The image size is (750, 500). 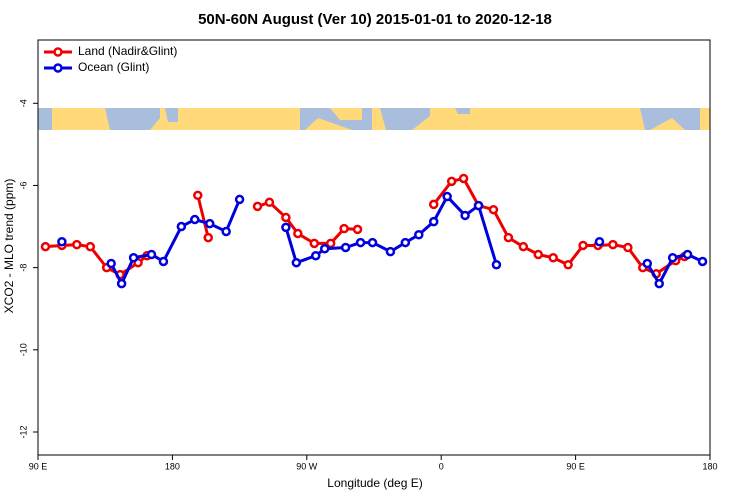 I want to click on x-tick-label: 0, so click(x=441, y=466).